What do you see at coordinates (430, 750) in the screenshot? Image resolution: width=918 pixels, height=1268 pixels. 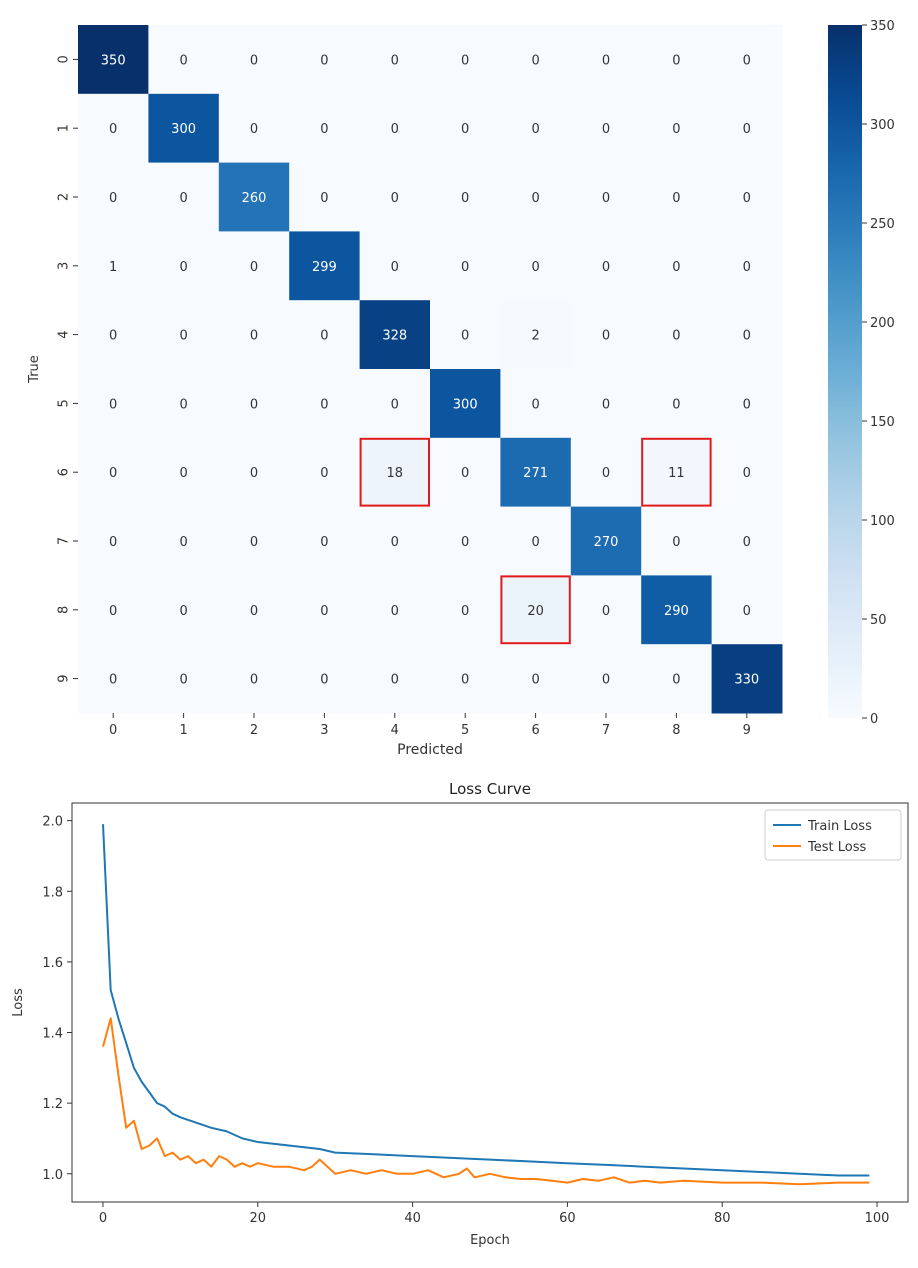 I see `x-axis-label: Predicted` at bounding box center [430, 750].